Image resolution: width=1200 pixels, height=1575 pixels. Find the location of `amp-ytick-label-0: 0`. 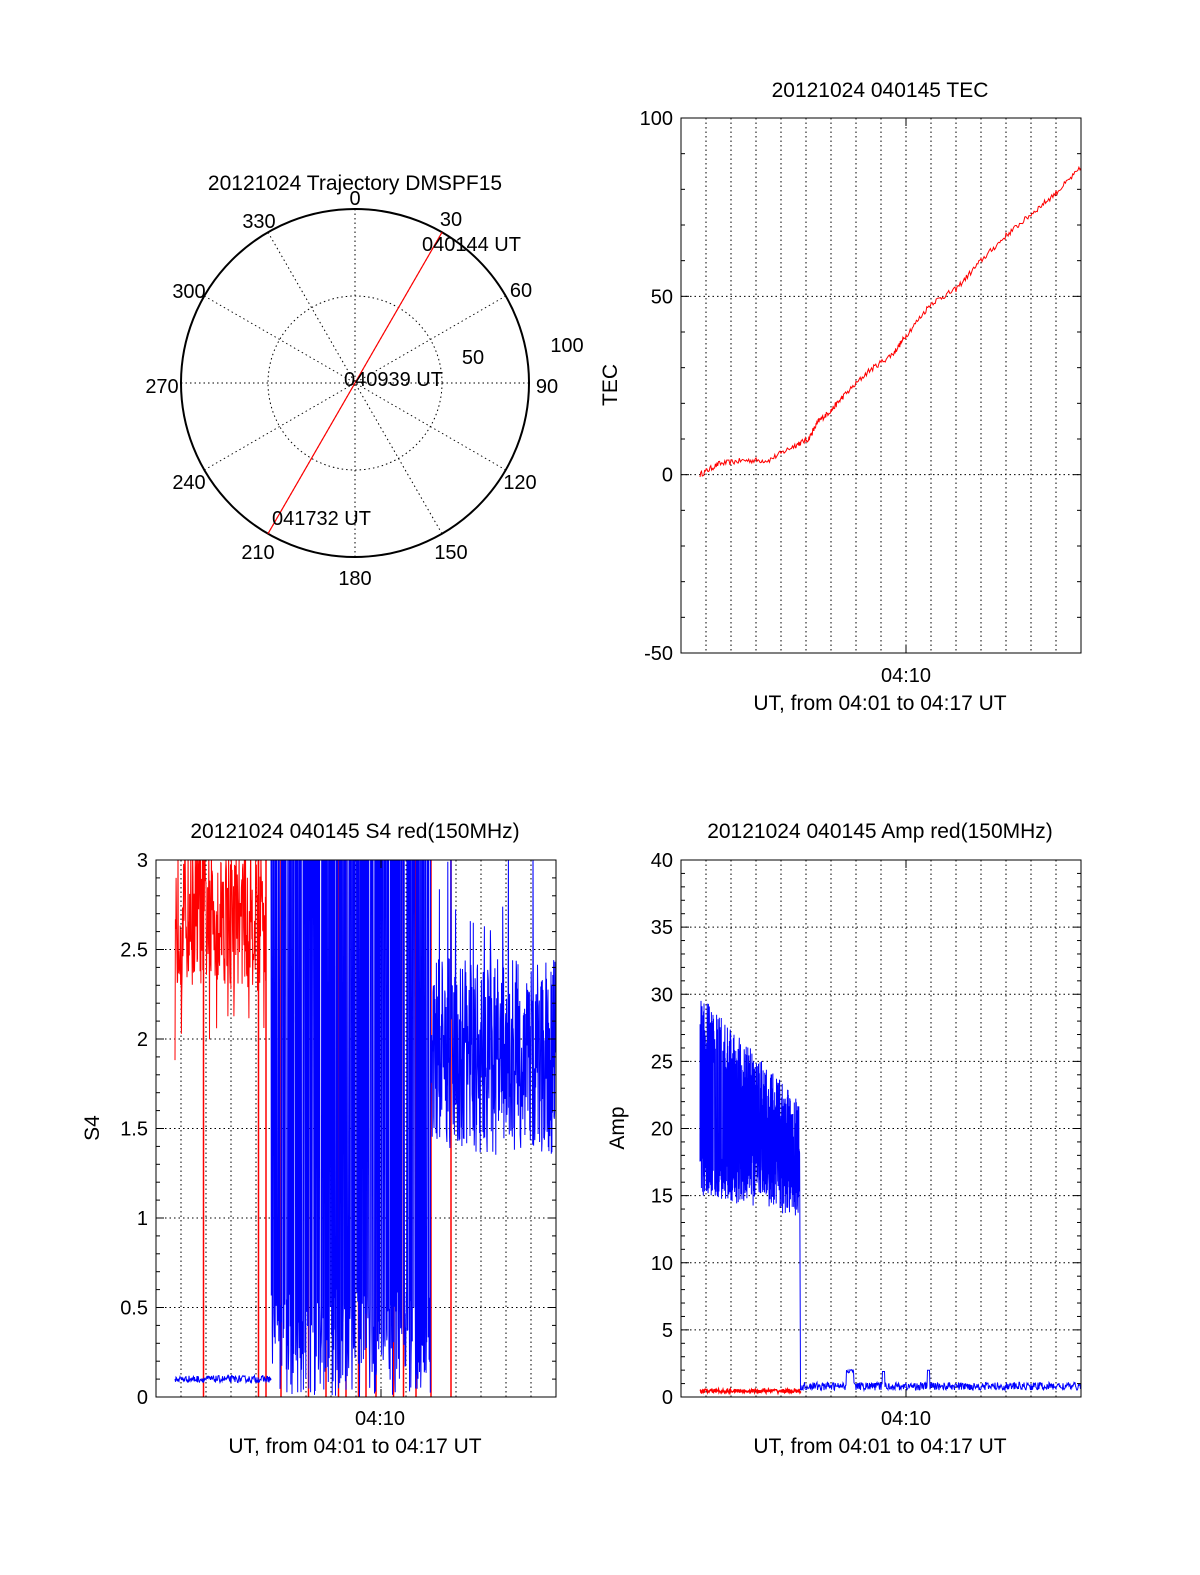

amp-ytick-label-0: 0 is located at coordinates (667, 1398).